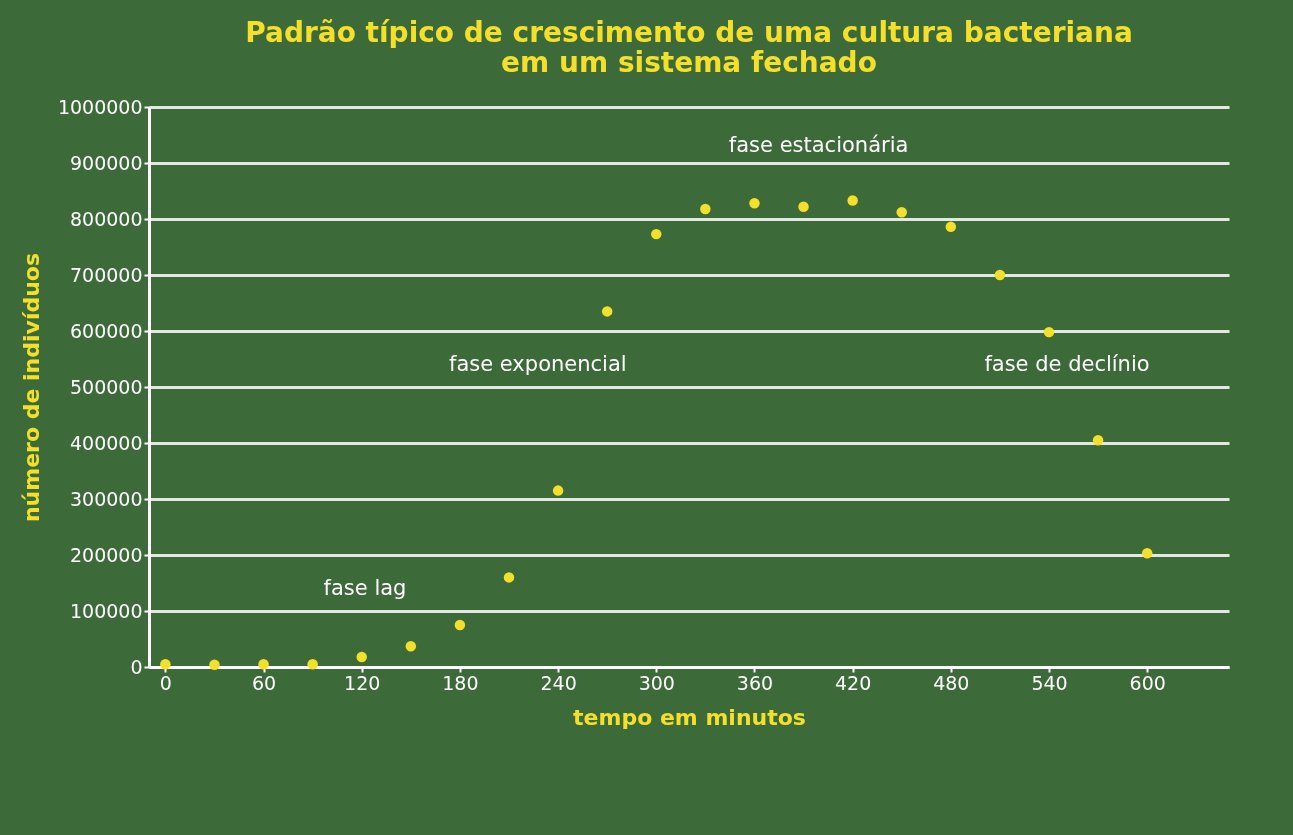  What do you see at coordinates (106, 554) in the screenshot?
I see `y-tick-label: 200000` at bounding box center [106, 554].